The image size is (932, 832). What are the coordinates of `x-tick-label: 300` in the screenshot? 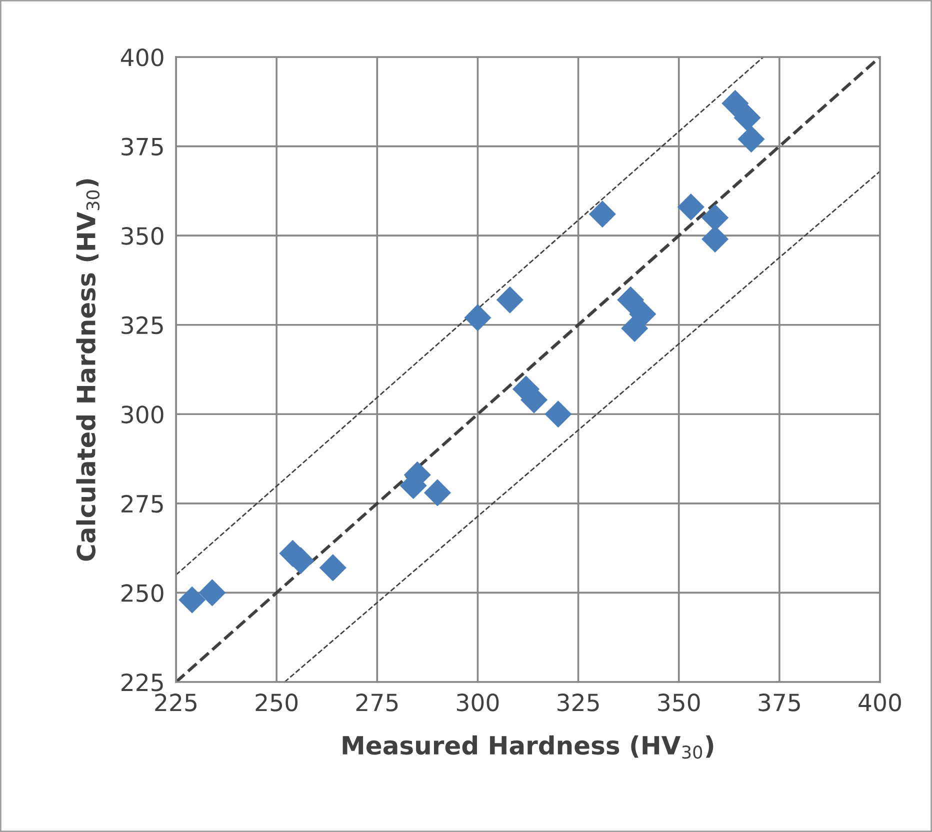 It's located at (477, 703).